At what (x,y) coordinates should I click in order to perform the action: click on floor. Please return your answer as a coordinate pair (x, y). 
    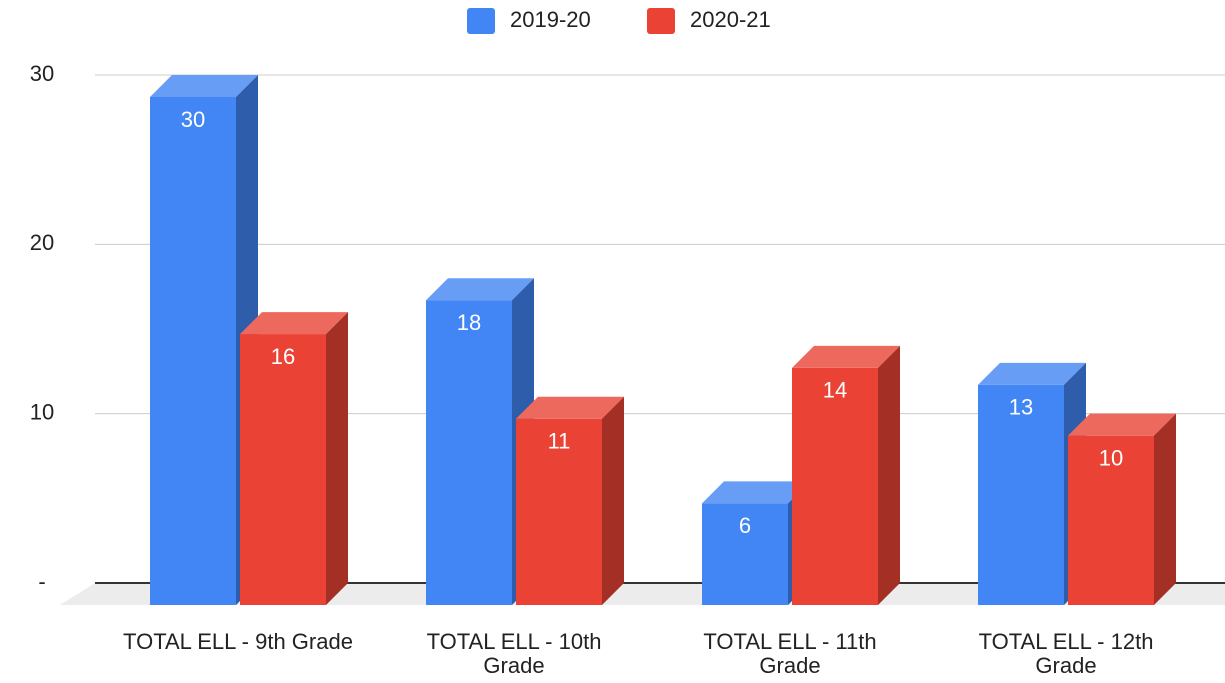
    Looking at the image, I should click on (642, 594).